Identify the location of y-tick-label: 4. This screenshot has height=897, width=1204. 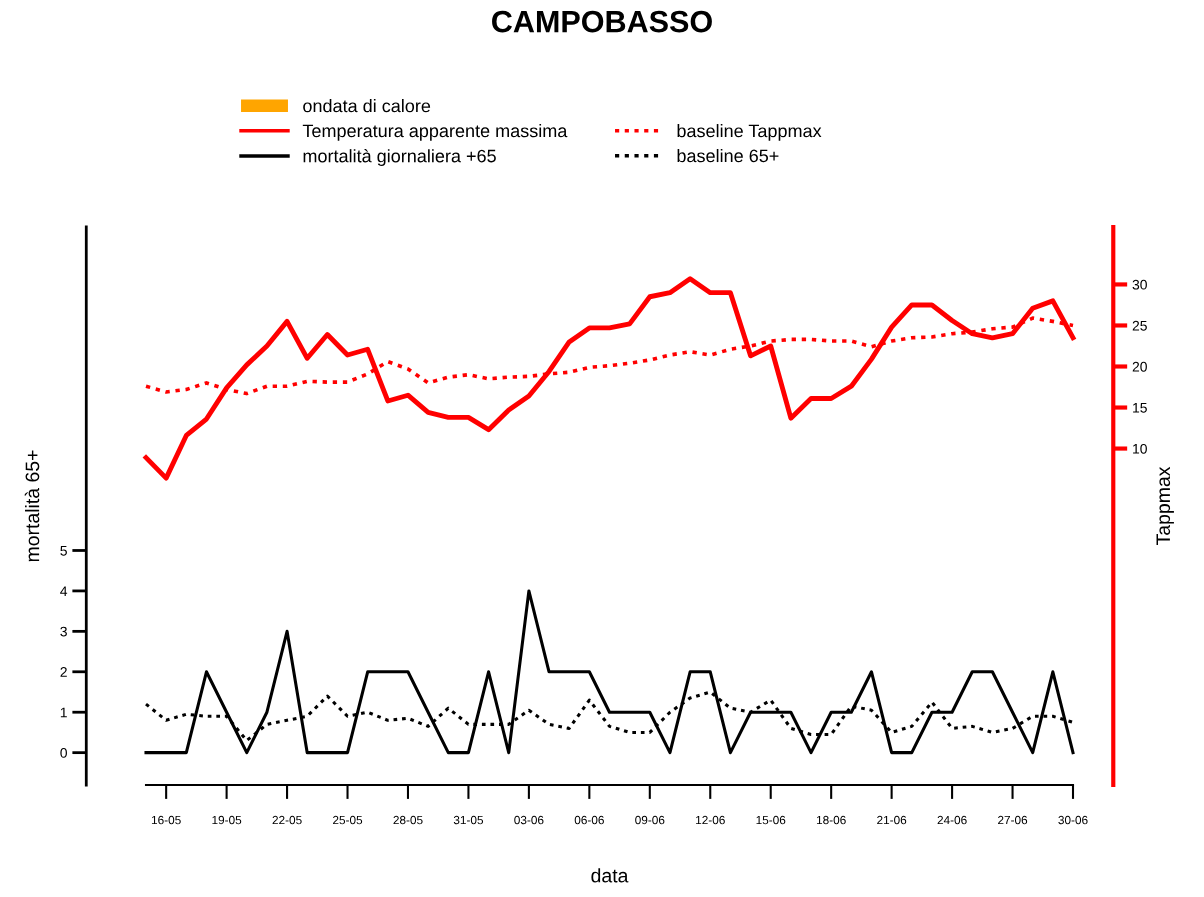
(64, 591).